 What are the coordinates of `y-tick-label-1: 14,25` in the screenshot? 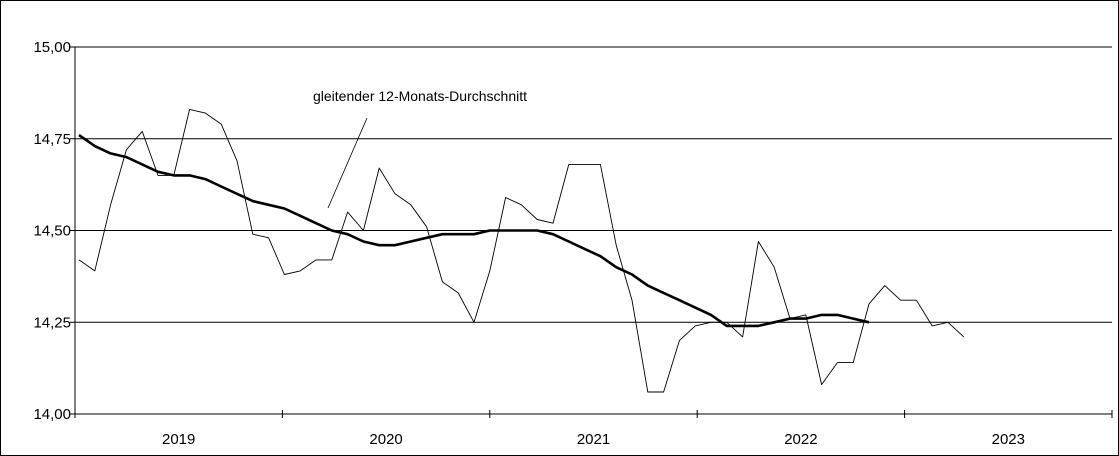 It's located at (52, 322).